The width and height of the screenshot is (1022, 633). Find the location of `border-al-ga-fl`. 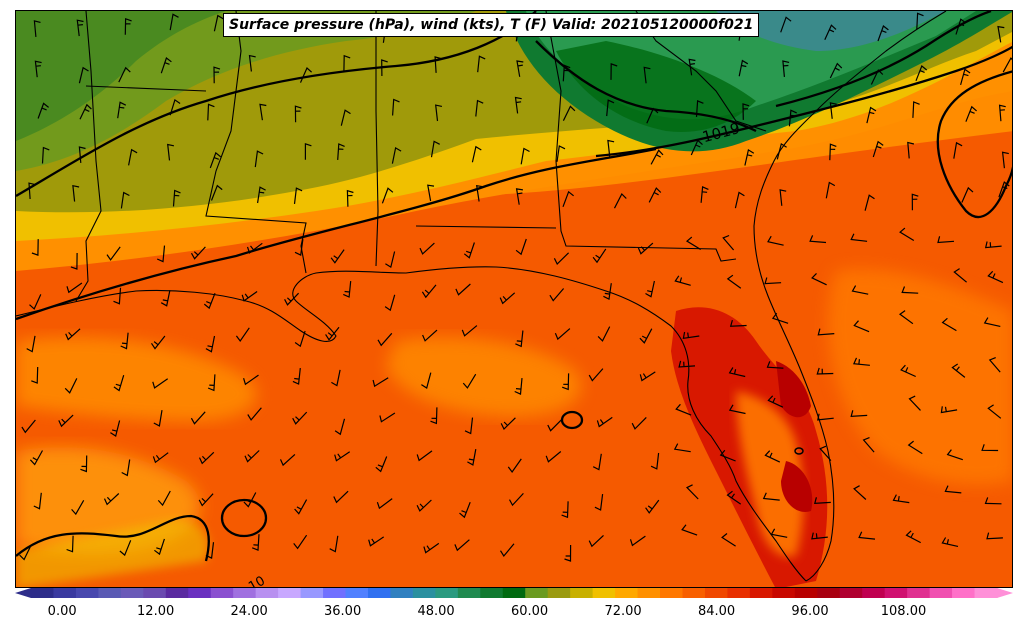

border-al-ga-fl is located at coordinates (641, 136).